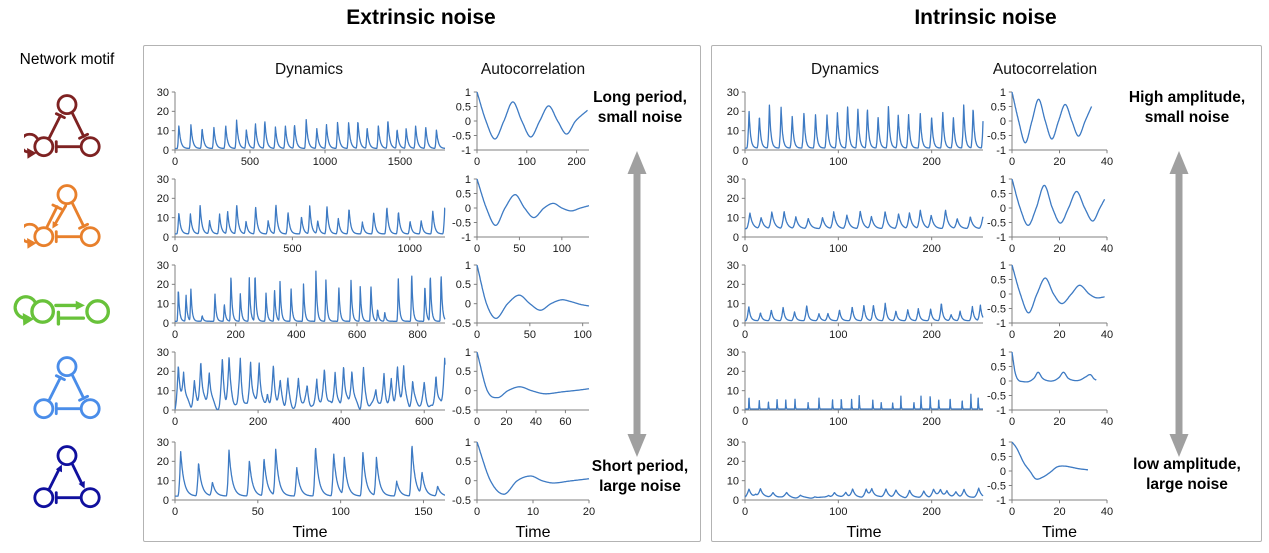 This screenshot has width=1269, height=553. I want to click on intrinsic-row5-dynamics-plot-xlabel: Time, so click(864, 532).